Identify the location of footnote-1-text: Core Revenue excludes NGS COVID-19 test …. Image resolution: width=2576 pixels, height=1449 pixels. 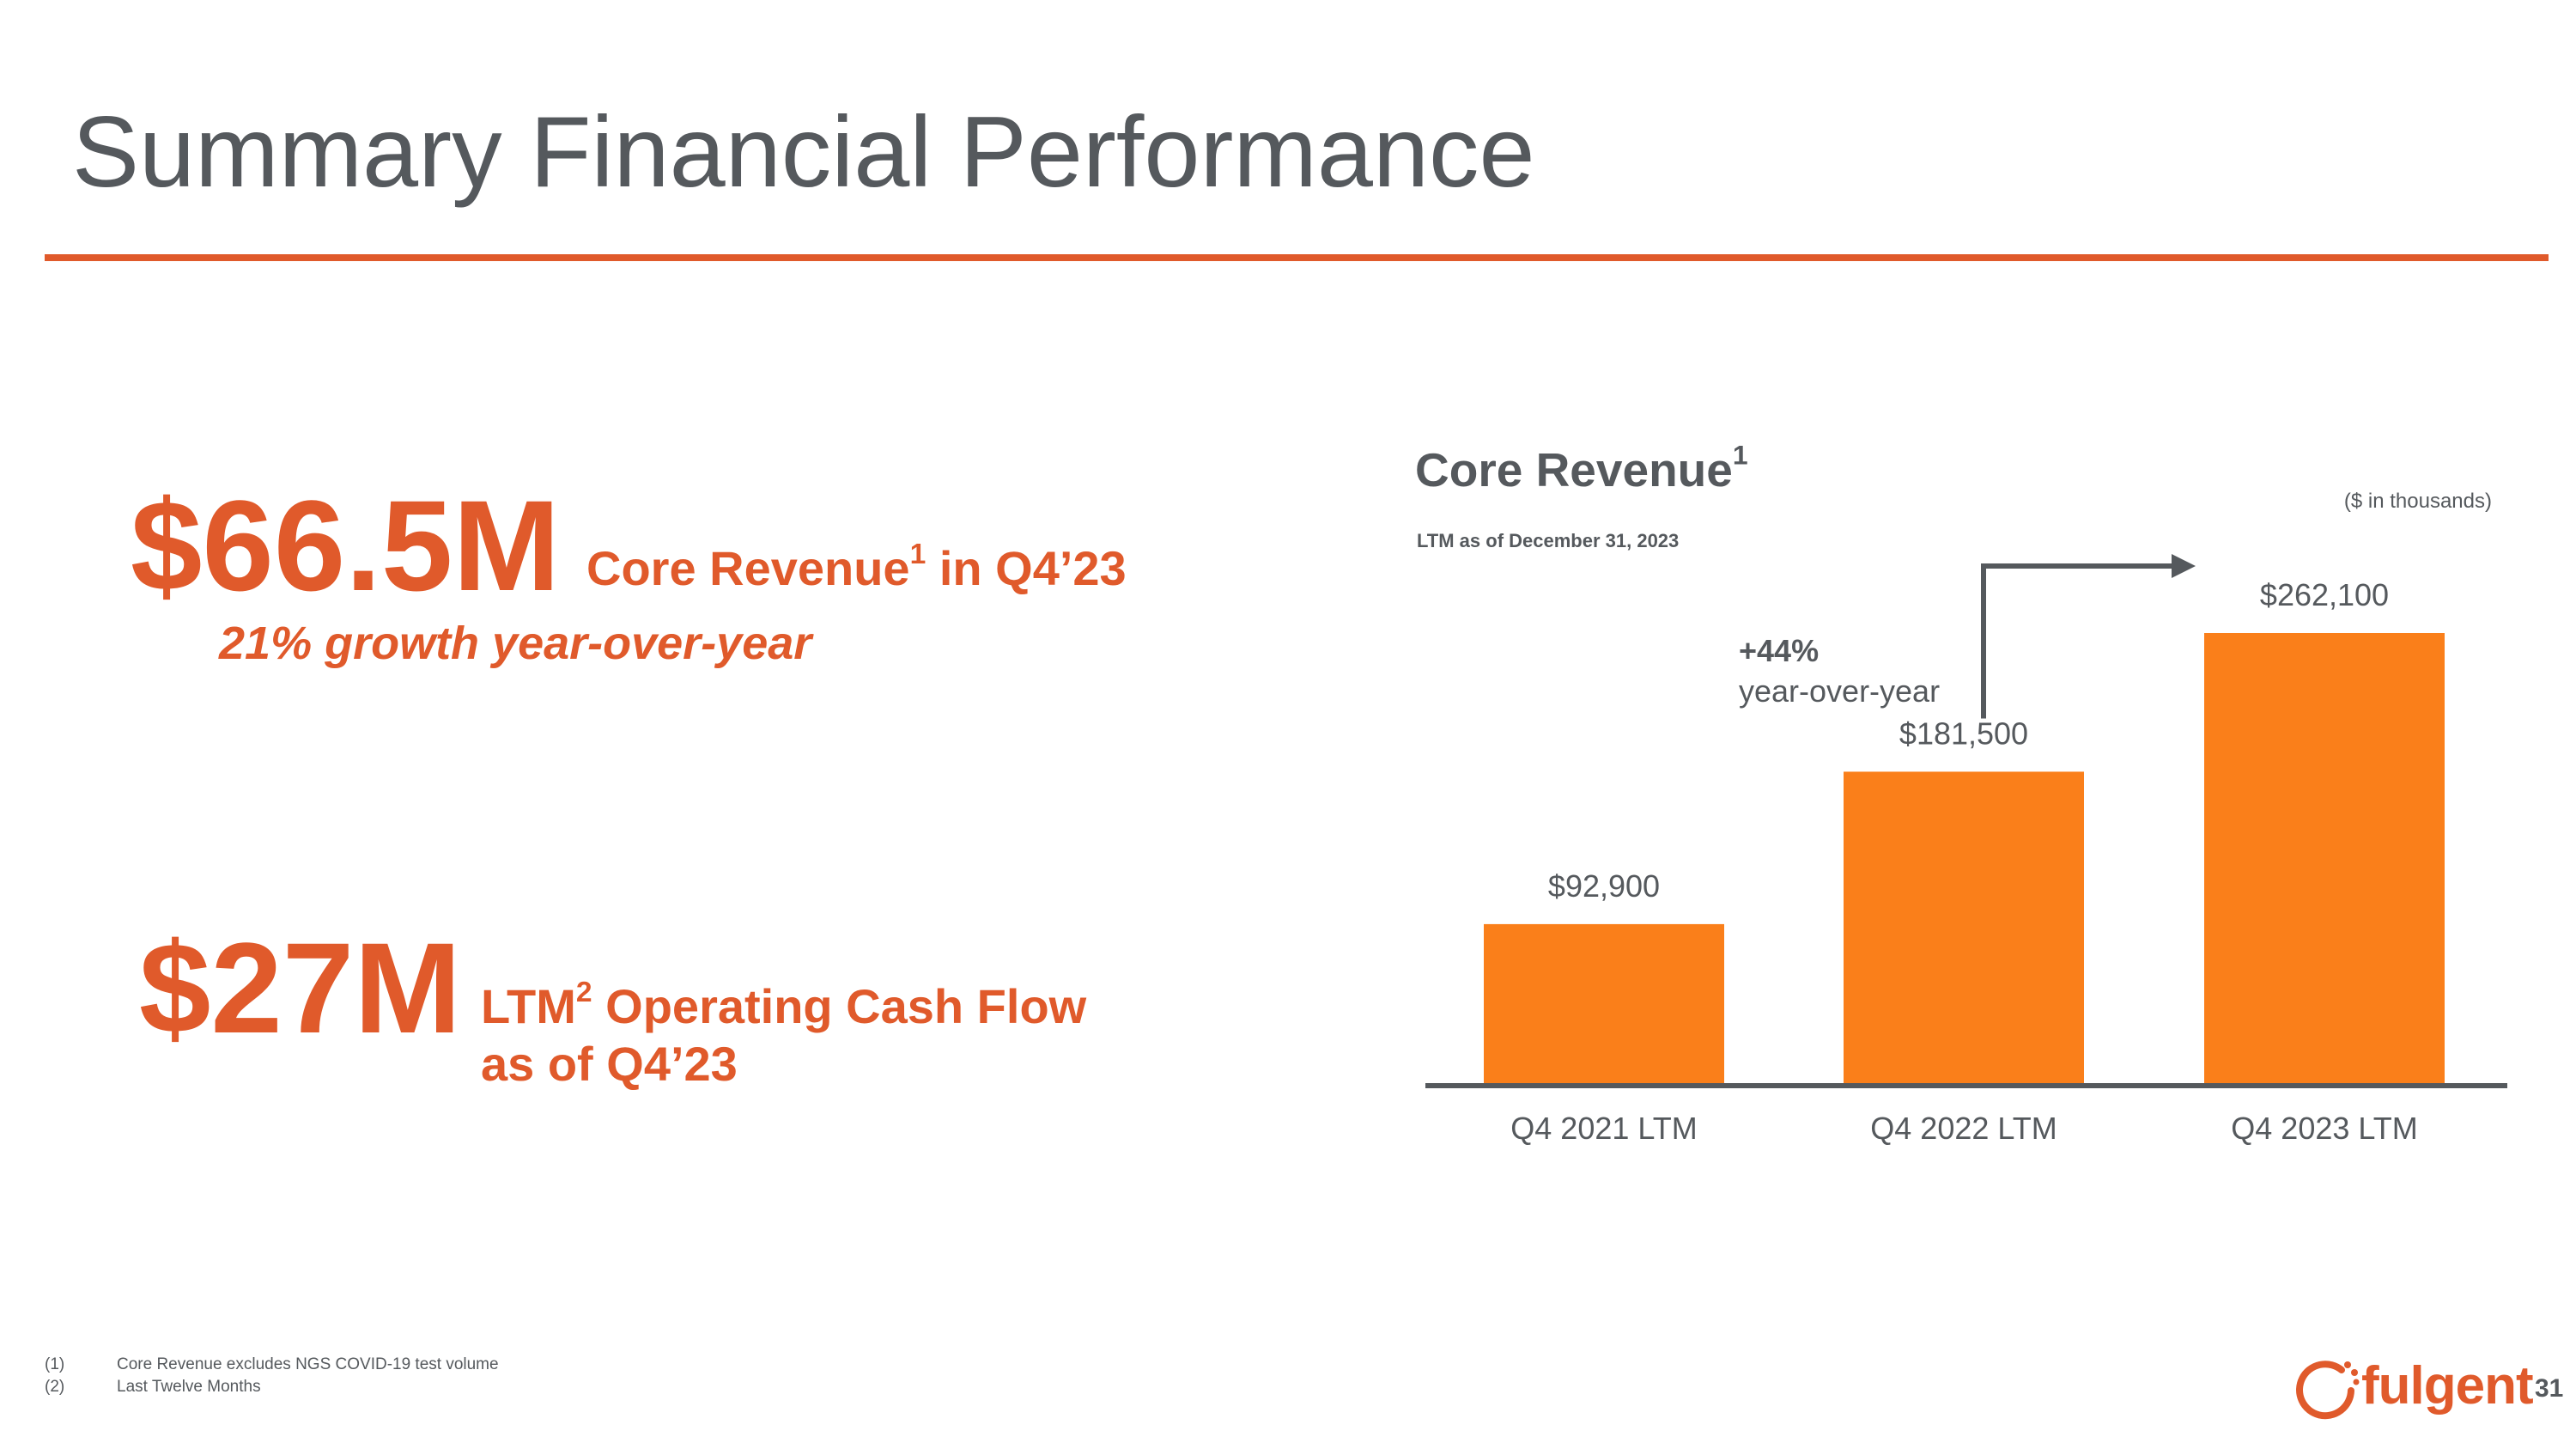
(308, 1364).